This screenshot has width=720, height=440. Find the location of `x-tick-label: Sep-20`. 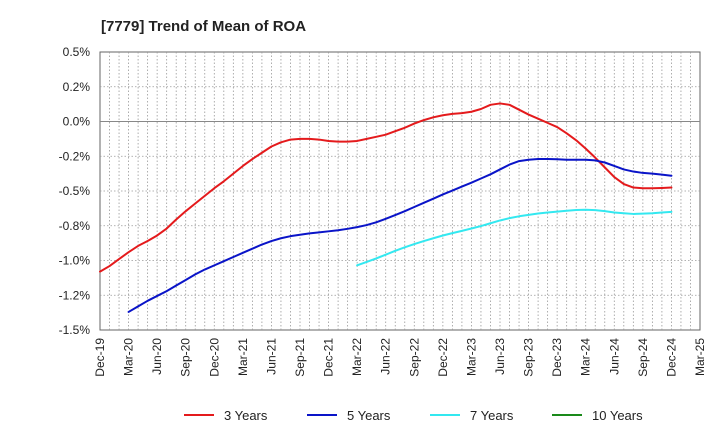

x-tick-label: Sep-20 is located at coordinates (186, 357).